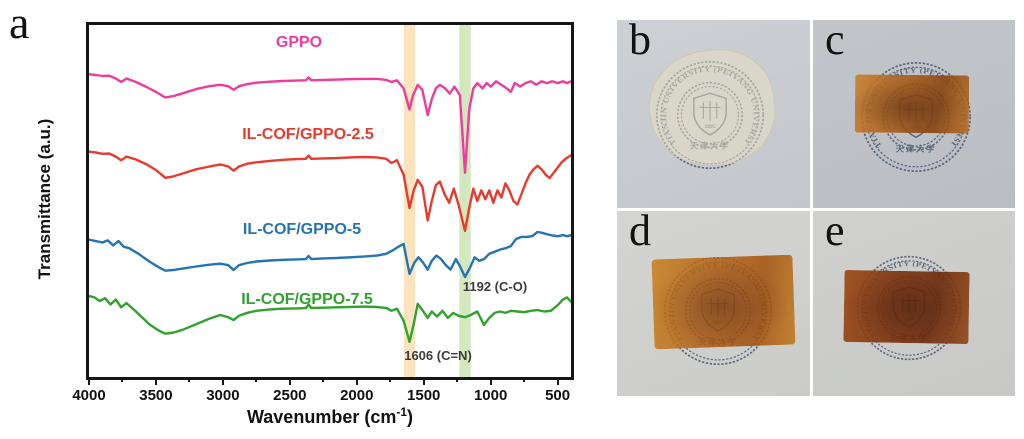 The image size is (1024, 439). I want to click on panel-label-a: a, so click(19, 24).